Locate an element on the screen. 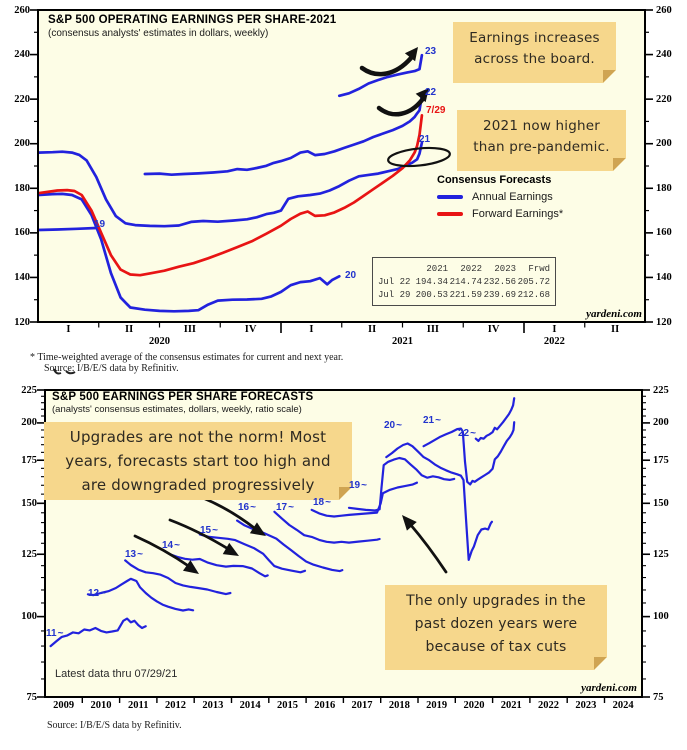 The height and width of the screenshot is (750, 687). y-axis-label: 260 is located at coordinates (664, 10).